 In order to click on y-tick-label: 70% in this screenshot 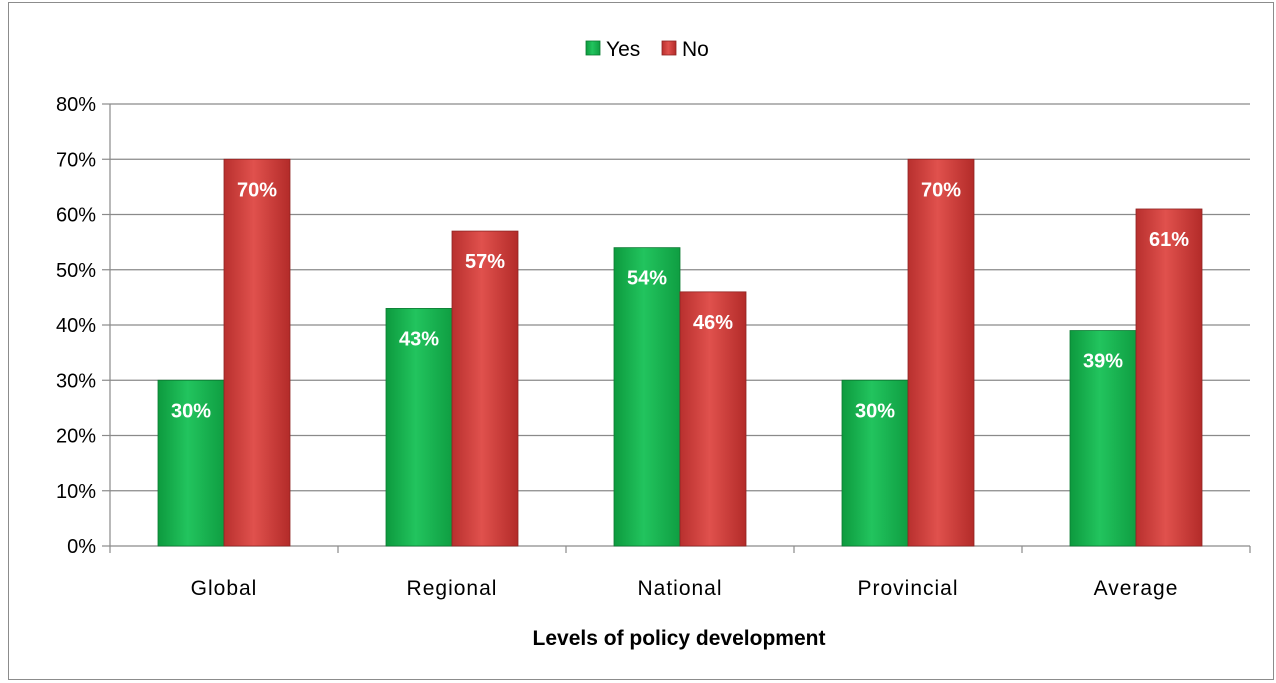, I will do `click(76, 160)`.